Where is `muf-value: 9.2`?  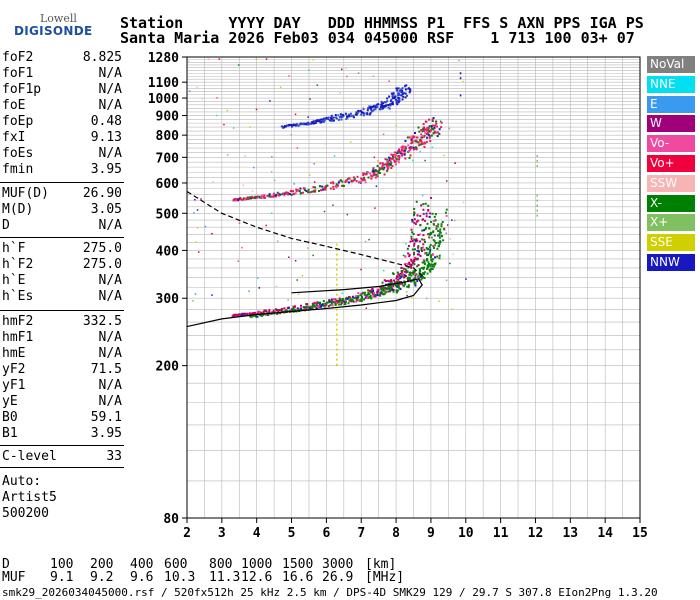
muf-value: 9.2 is located at coordinates (102, 577).